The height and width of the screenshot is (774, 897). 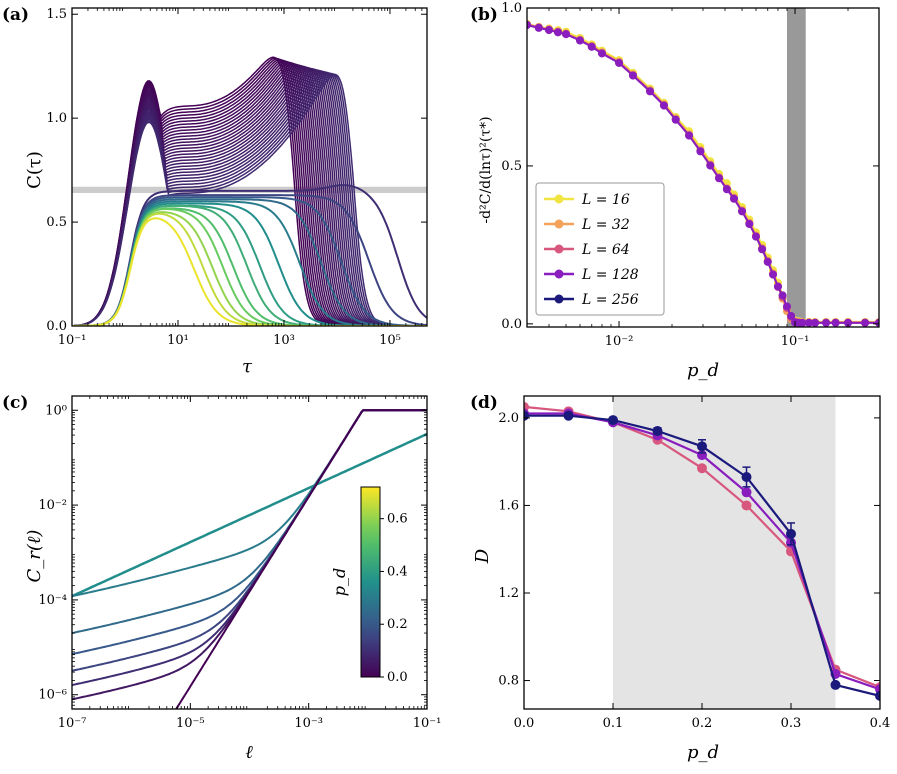 I want to click on panel-a-band, so click(x=249, y=189).